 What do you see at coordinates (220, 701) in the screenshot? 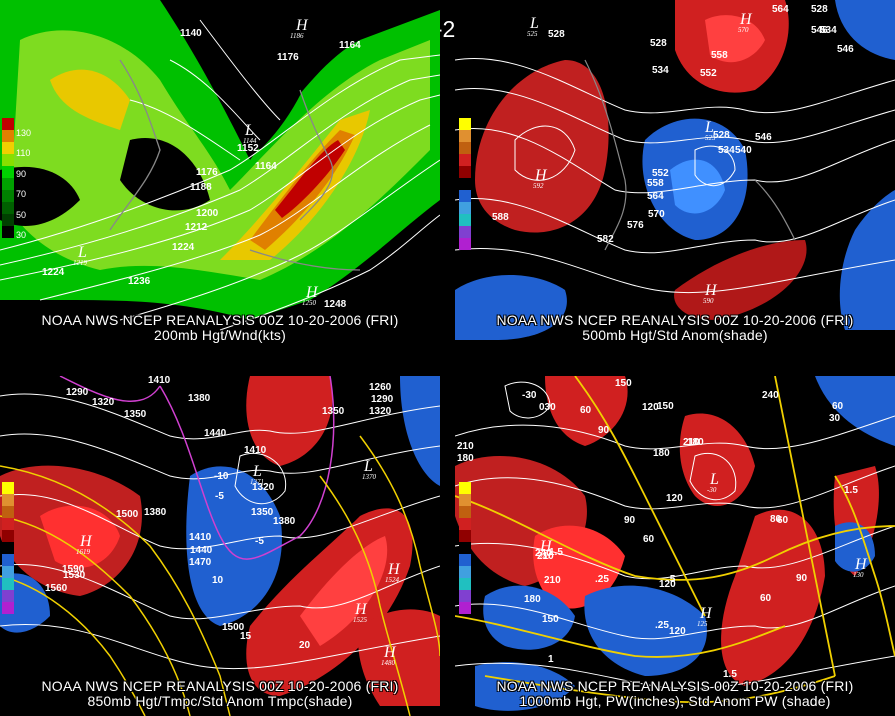
I see `caption-line2: 850mb Hgt/Tmpc/Std Anom Tmpc(shade)` at bounding box center [220, 701].